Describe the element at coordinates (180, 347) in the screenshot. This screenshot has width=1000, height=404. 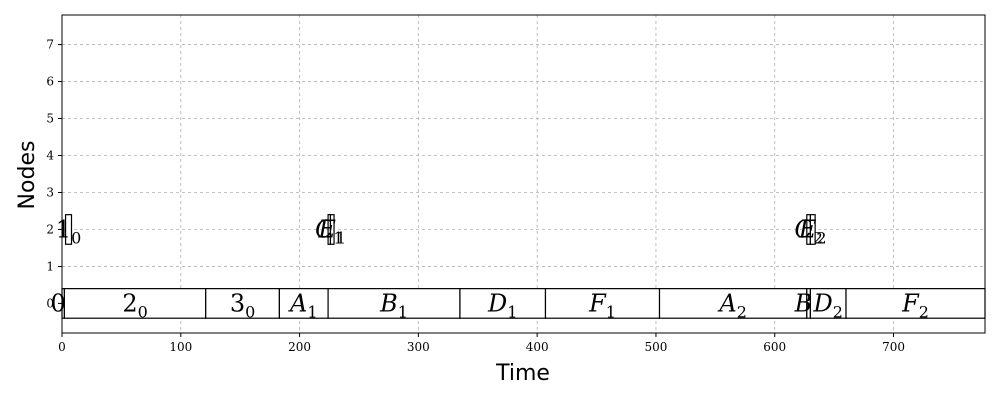
I see `x-tick-label: 100` at that location.